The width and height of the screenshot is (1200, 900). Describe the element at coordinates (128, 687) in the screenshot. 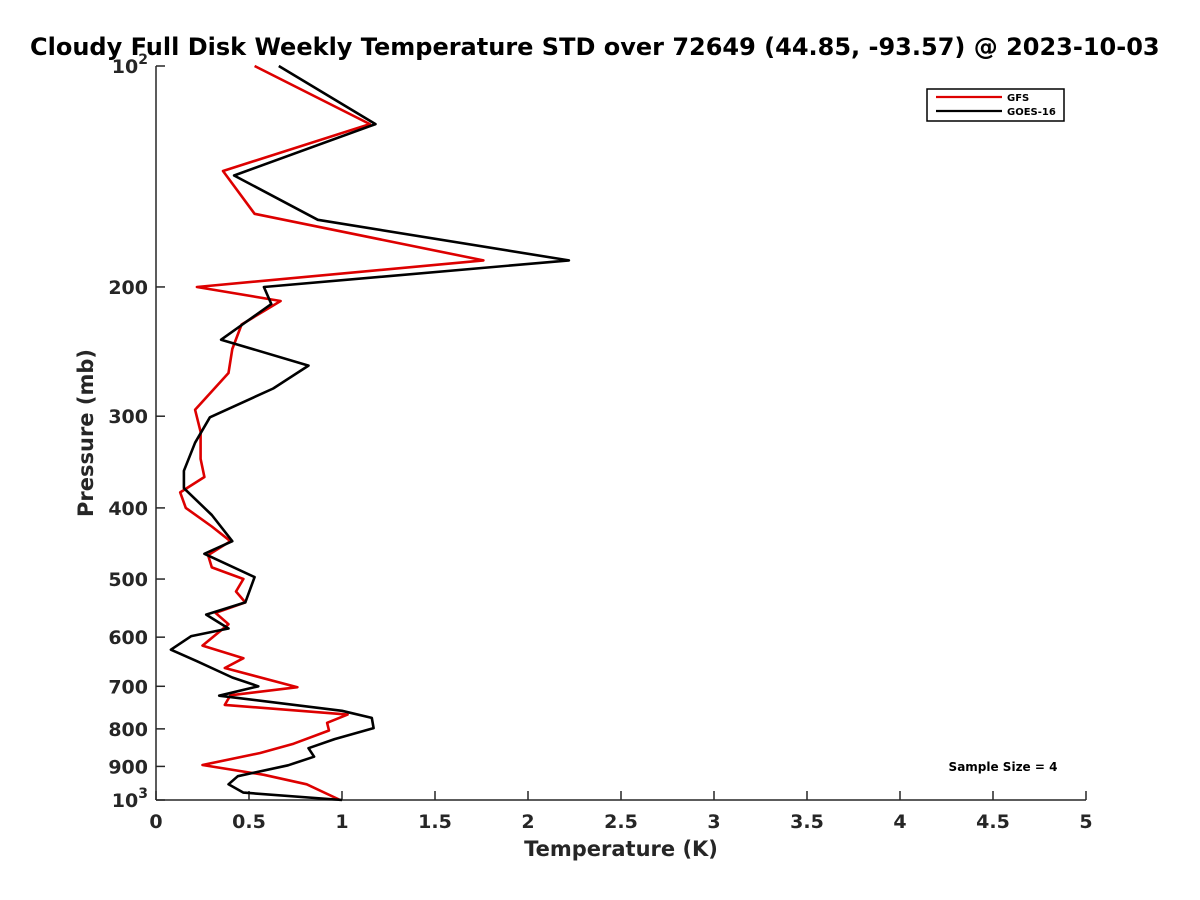

I see `y-tick-label: 700` at that location.